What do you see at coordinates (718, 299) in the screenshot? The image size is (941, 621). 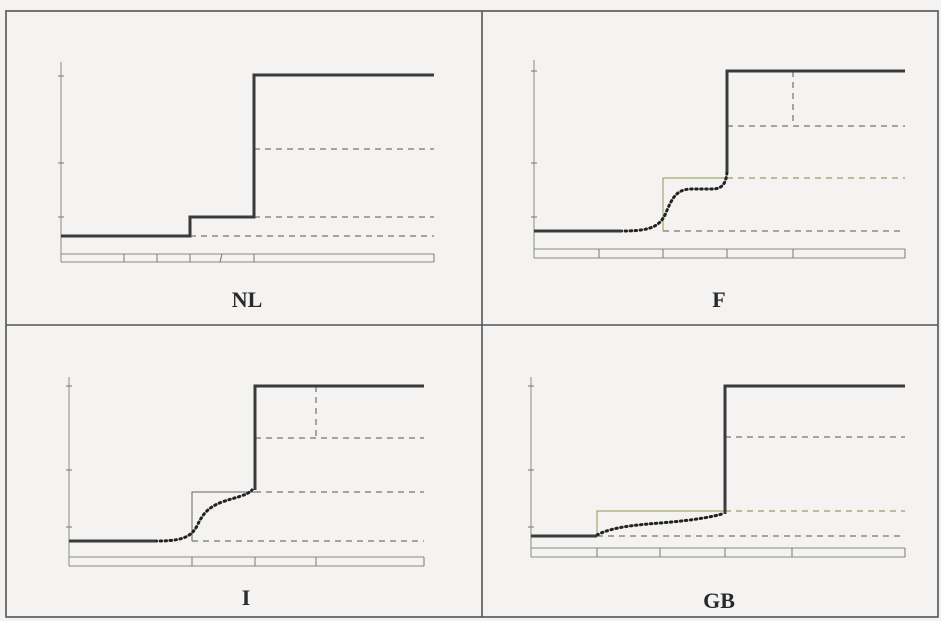 I see `panel-label-f: F` at bounding box center [718, 299].